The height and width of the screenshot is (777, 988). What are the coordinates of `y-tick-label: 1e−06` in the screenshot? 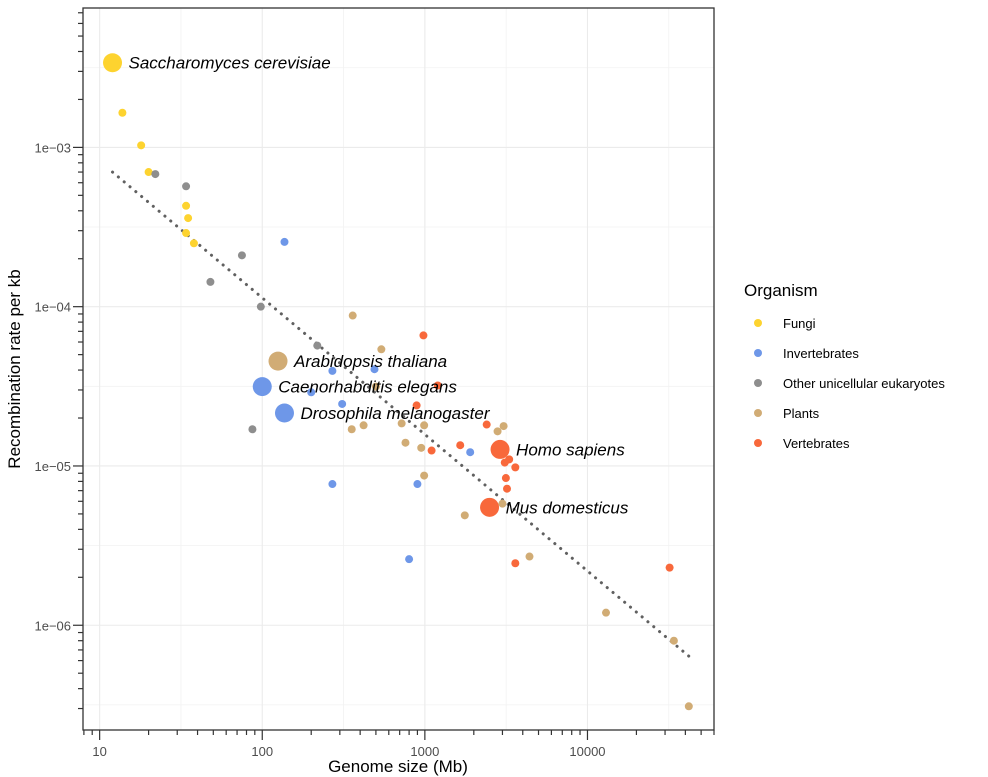 It's located at (52, 625).